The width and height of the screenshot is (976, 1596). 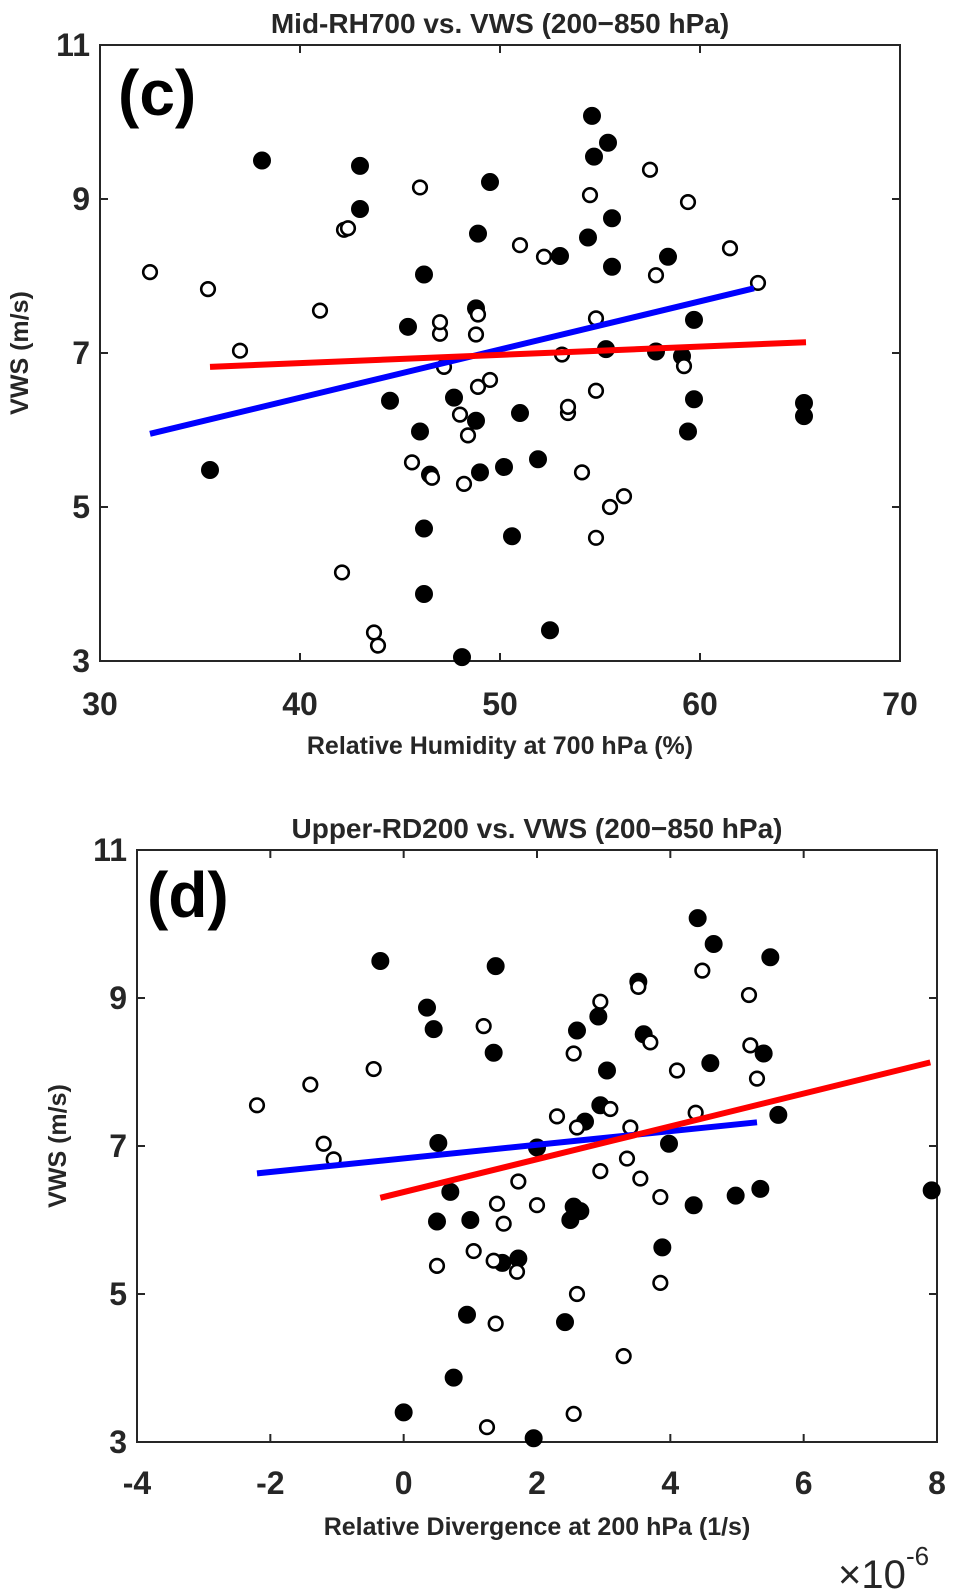 I want to click on x-tick-label: 6, so click(x=804, y=1483).